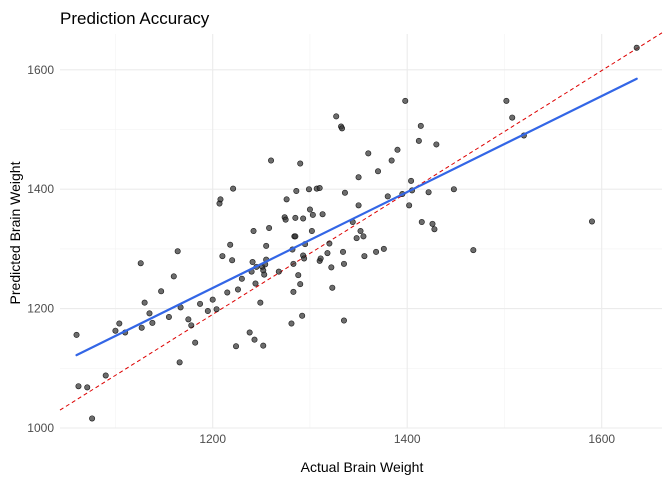 The image size is (672, 480). What do you see at coordinates (40, 70) in the screenshot?
I see `y-tick-label: 1600` at bounding box center [40, 70].